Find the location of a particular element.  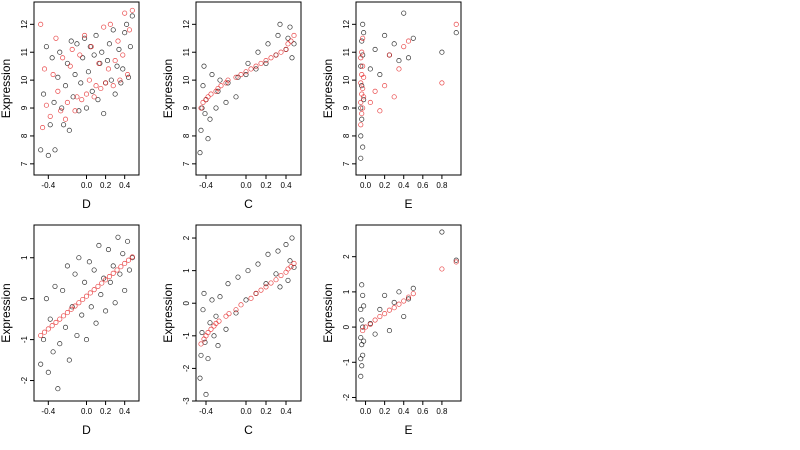

scatter-panel-top-left: -0.4 0.0 0.2 0.4 7 8 9 10 11 12 D Expression is located at coordinates (70, 106).